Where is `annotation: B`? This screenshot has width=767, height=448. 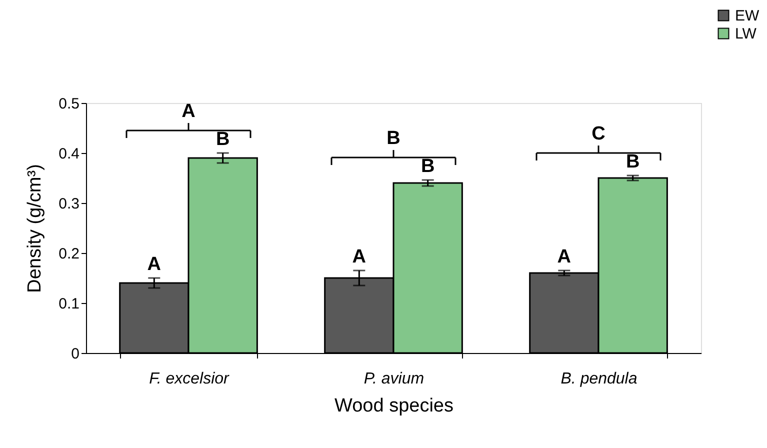
annotation: B is located at coordinates (393, 138).